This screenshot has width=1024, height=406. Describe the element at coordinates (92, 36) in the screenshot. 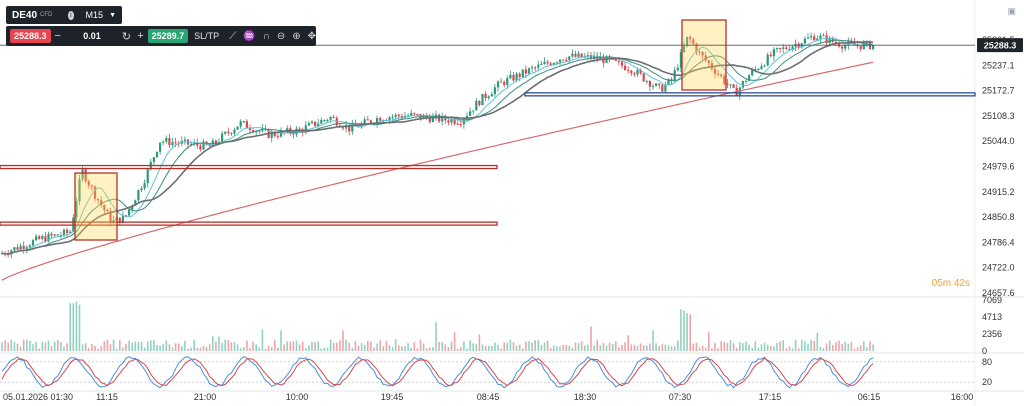

I see `quantity-input: 0.01` at that location.